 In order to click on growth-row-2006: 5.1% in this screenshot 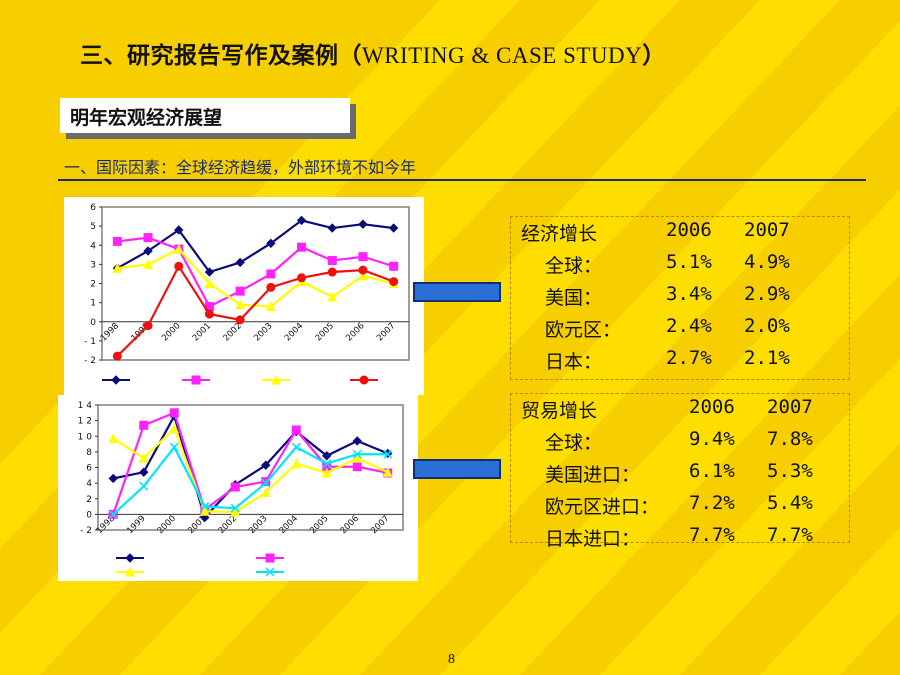, I will do `click(689, 262)`.